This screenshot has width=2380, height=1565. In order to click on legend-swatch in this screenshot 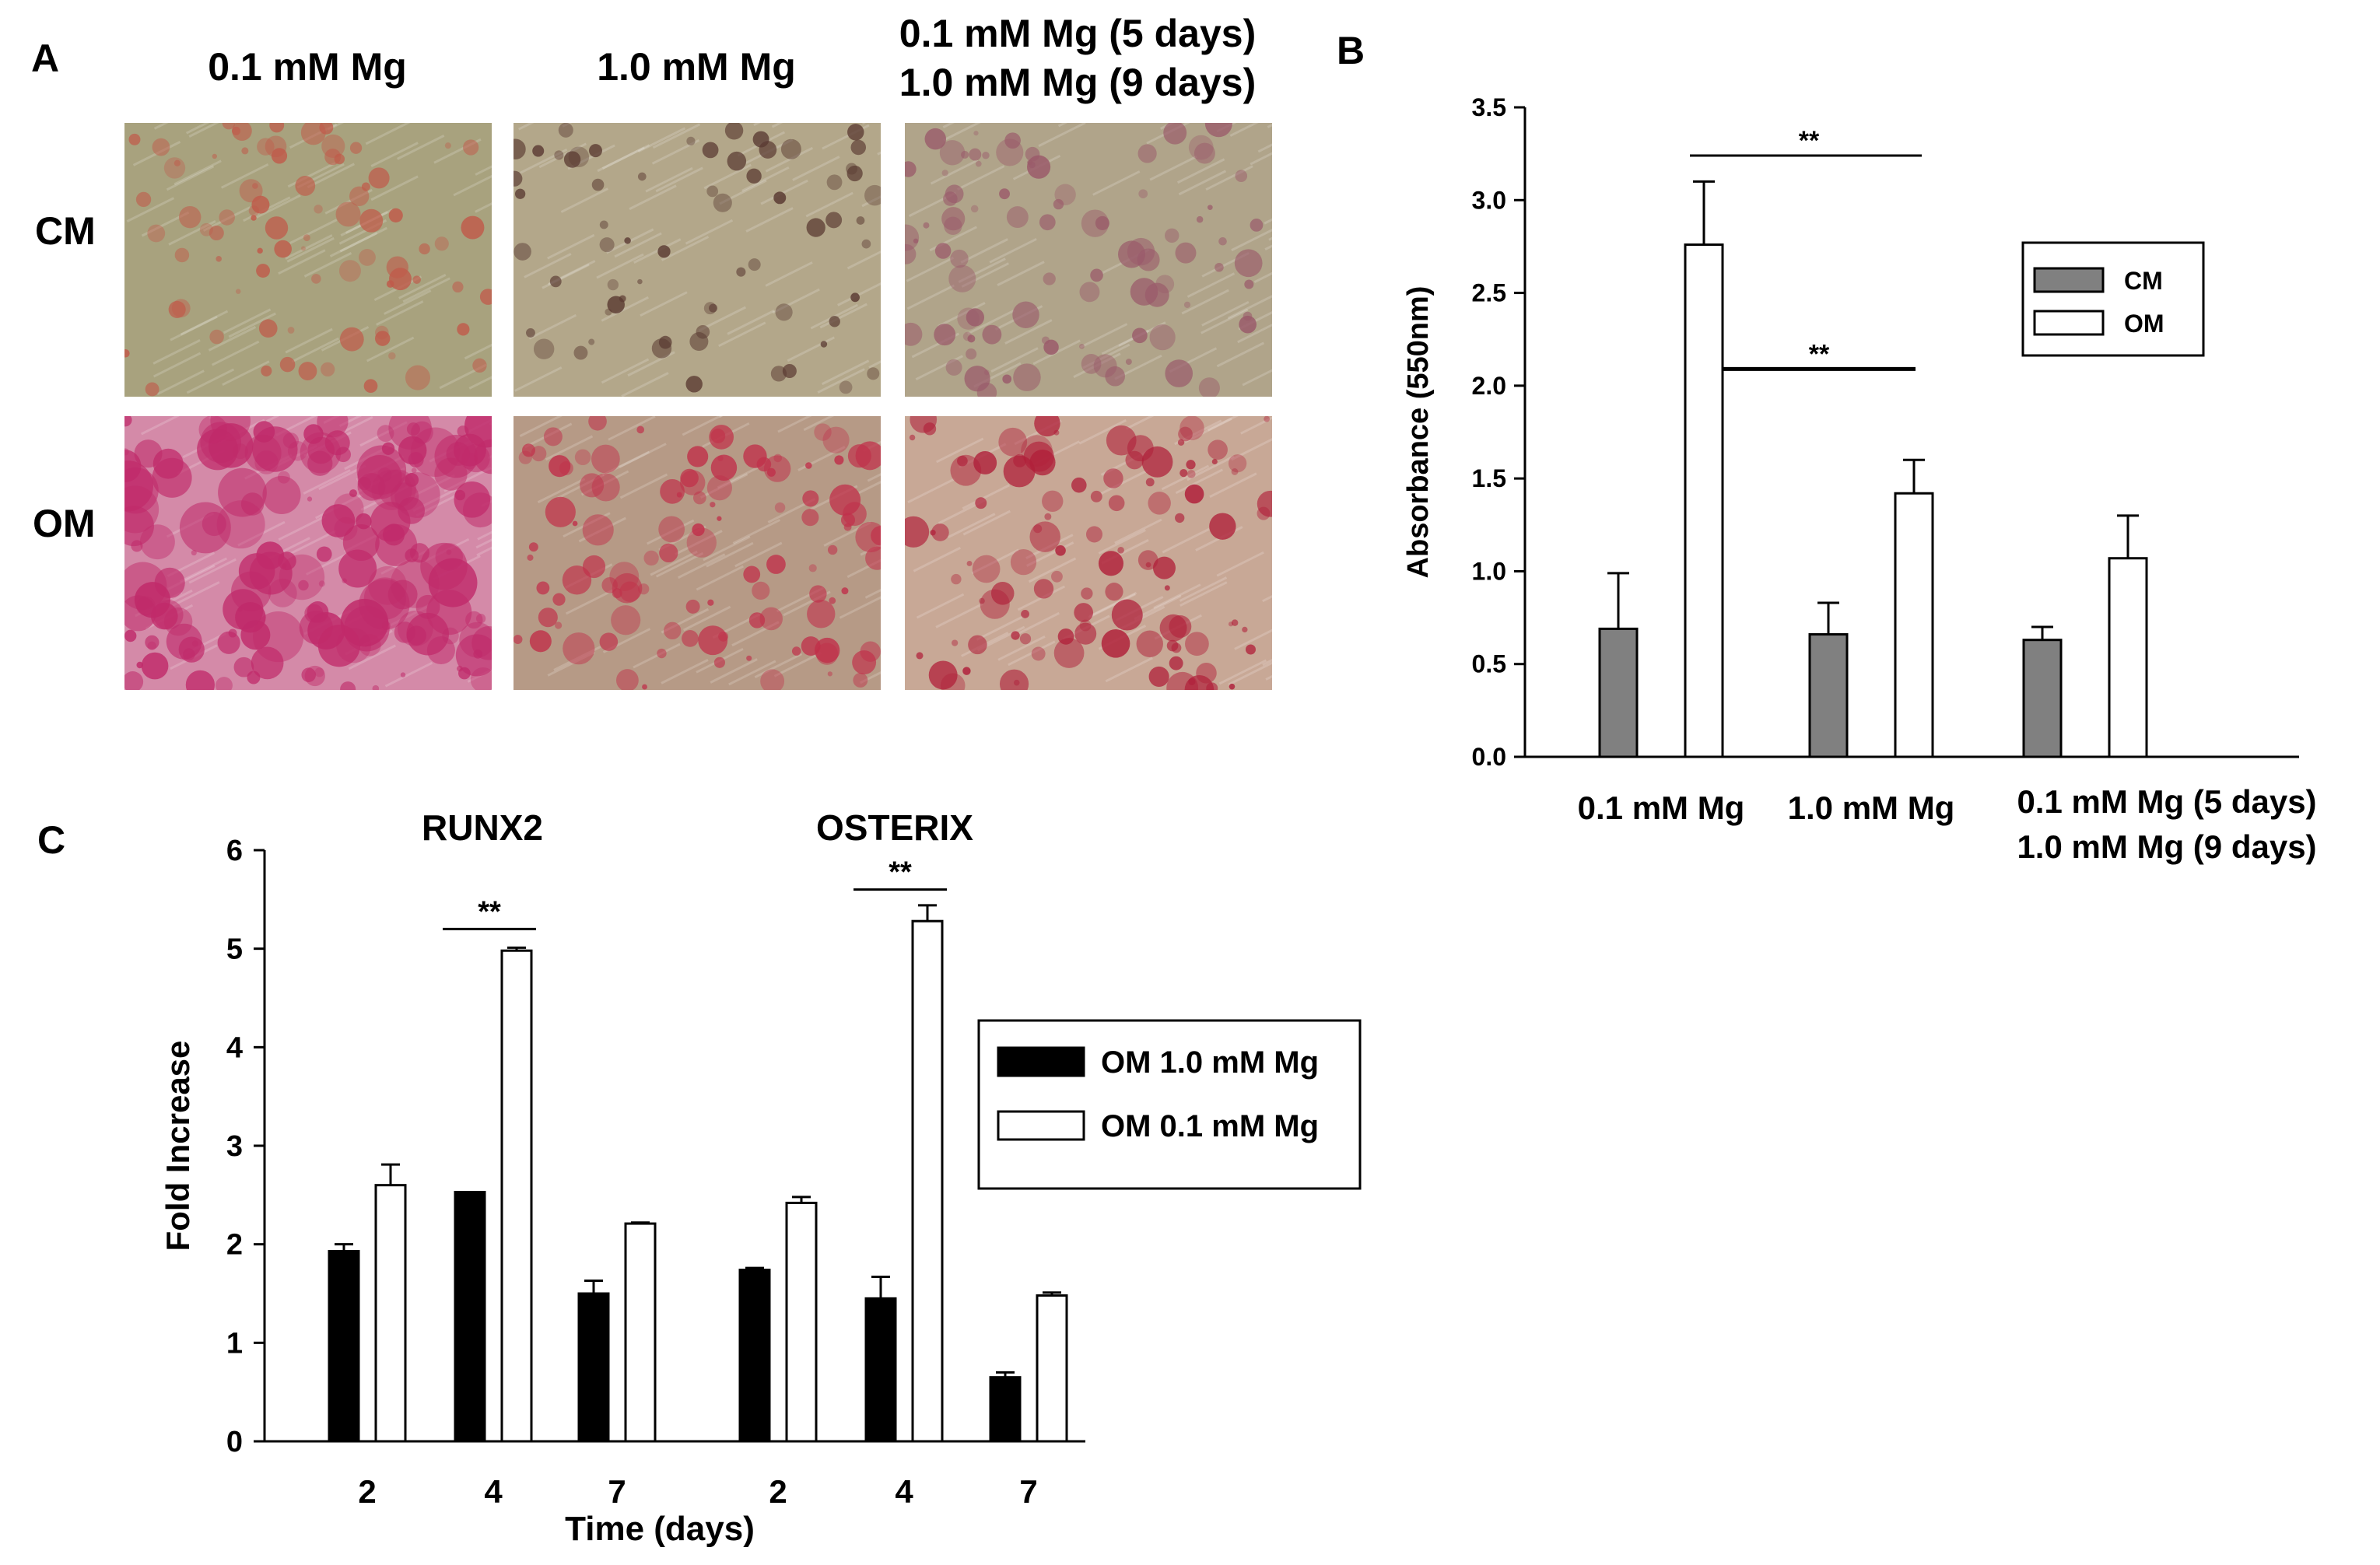, I will do `click(2069, 323)`.